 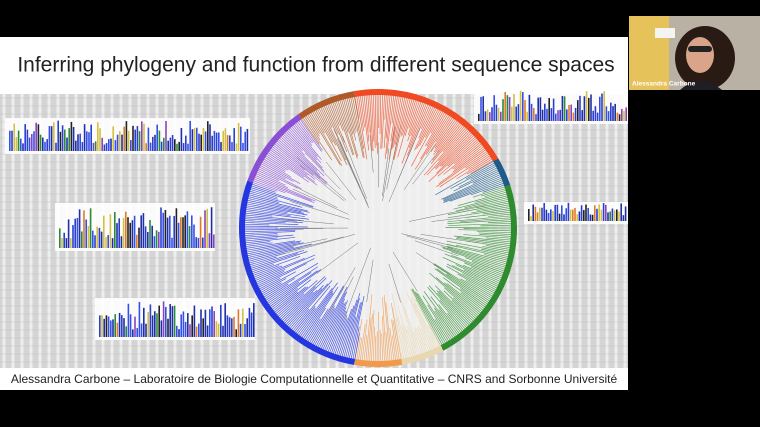 What do you see at coordinates (502, 172) in the screenshot?
I see `tree-arc` at bounding box center [502, 172].